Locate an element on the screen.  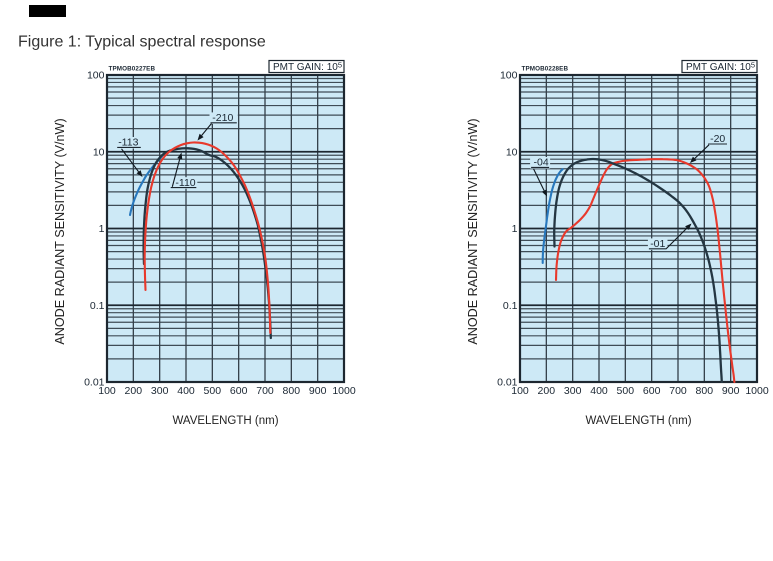
svg-text: -01 is located at coordinates (657, 244).